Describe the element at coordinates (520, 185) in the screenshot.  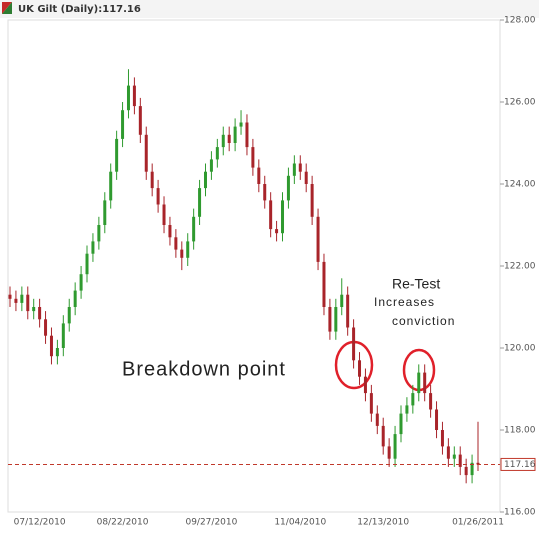
I see `y-tick-label: 124.00` at that location.